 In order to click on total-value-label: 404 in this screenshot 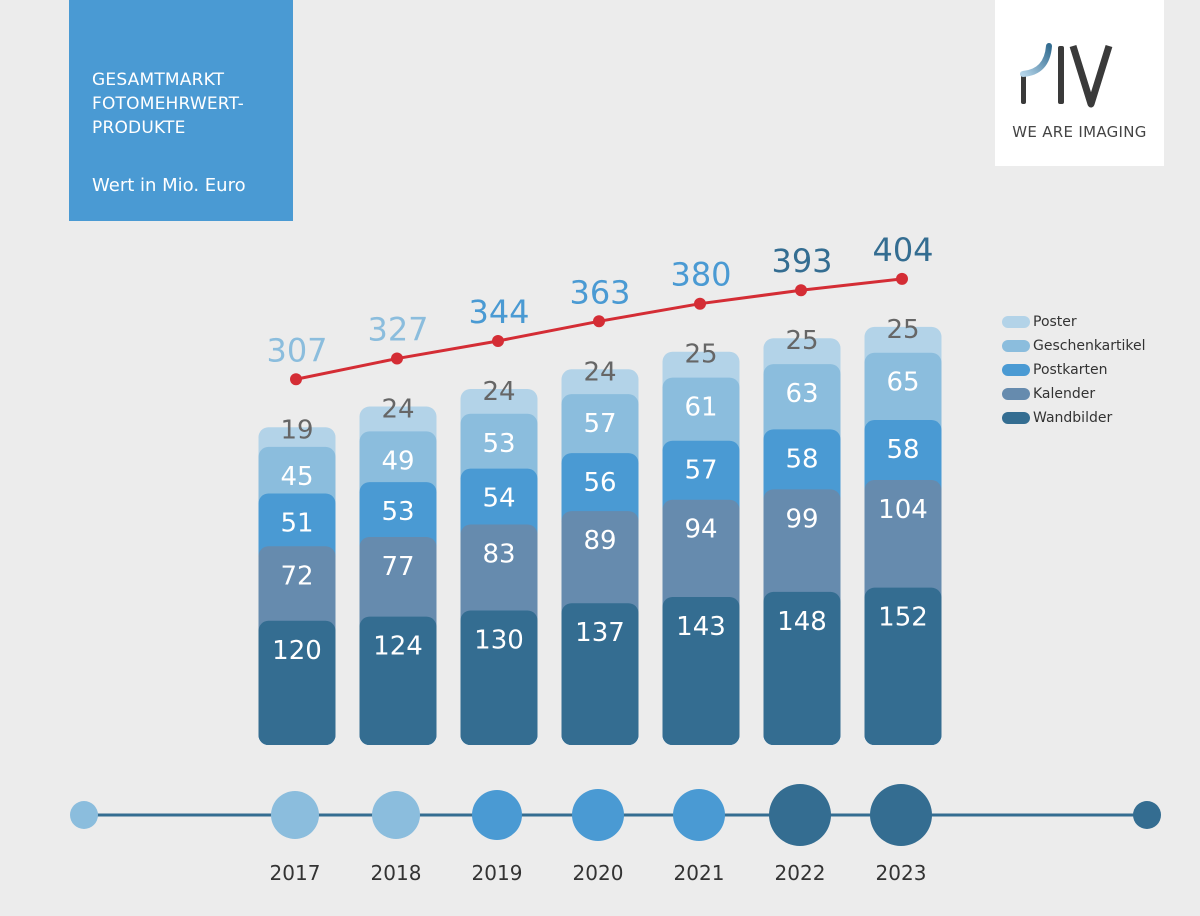, I will do `click(902, 250)`.